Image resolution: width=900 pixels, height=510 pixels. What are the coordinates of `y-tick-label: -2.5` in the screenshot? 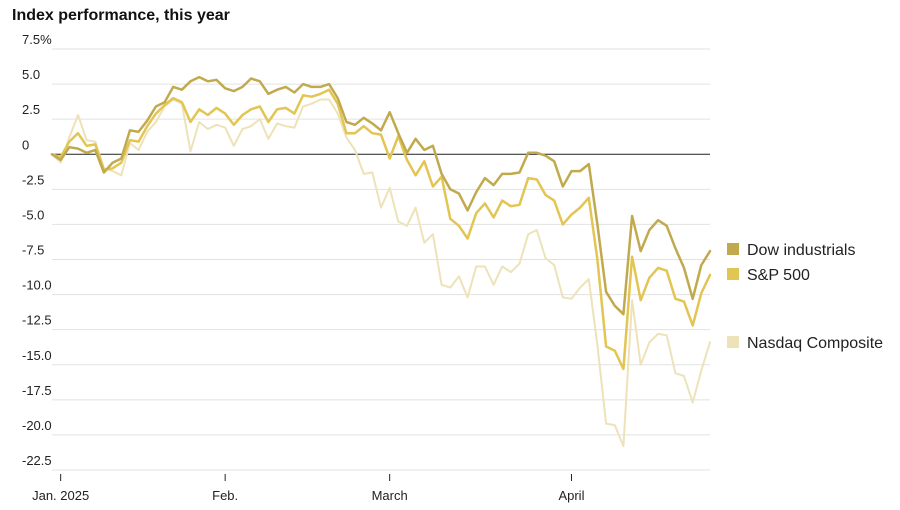 It's located at (33, 179).